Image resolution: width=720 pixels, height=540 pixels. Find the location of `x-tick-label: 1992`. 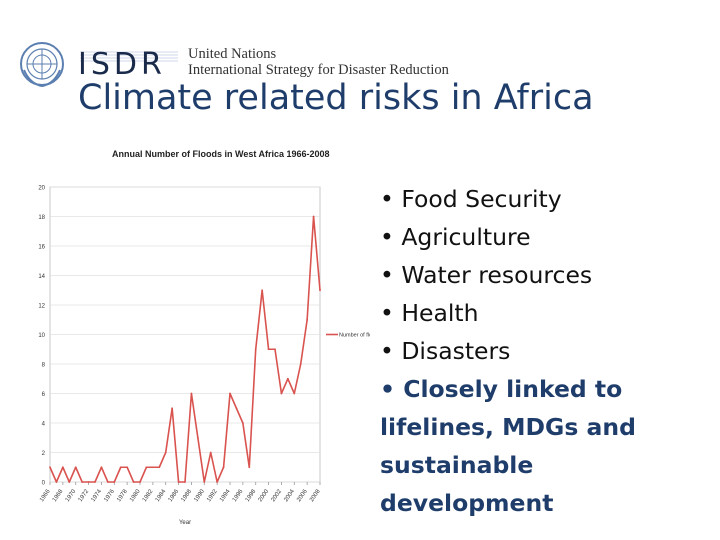

x-tick-label: 1992 is located at coordinates (212, 495).